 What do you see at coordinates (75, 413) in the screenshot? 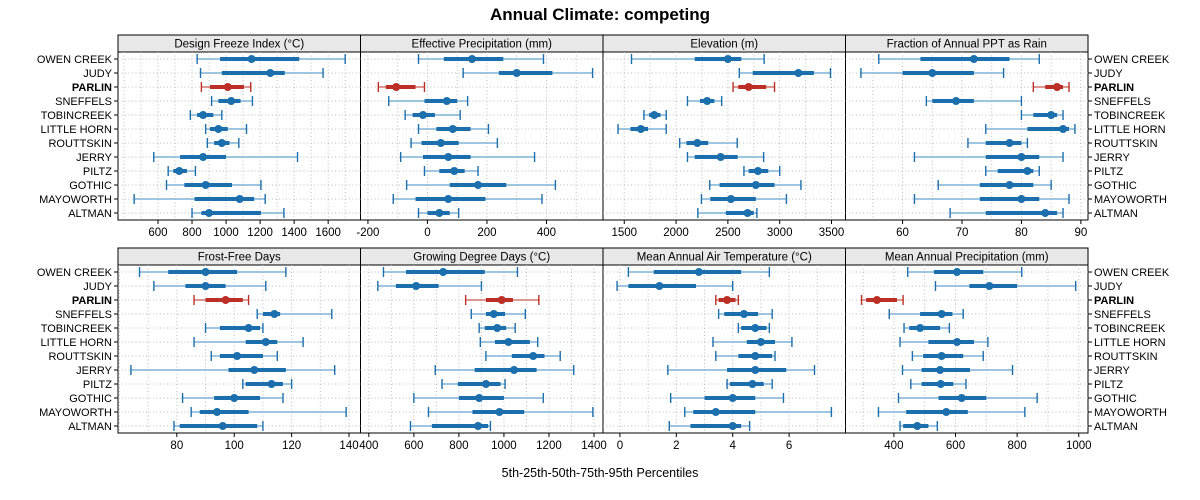
I see `station-label-left: MAYOWORTH` at bounding box center [75, 413].